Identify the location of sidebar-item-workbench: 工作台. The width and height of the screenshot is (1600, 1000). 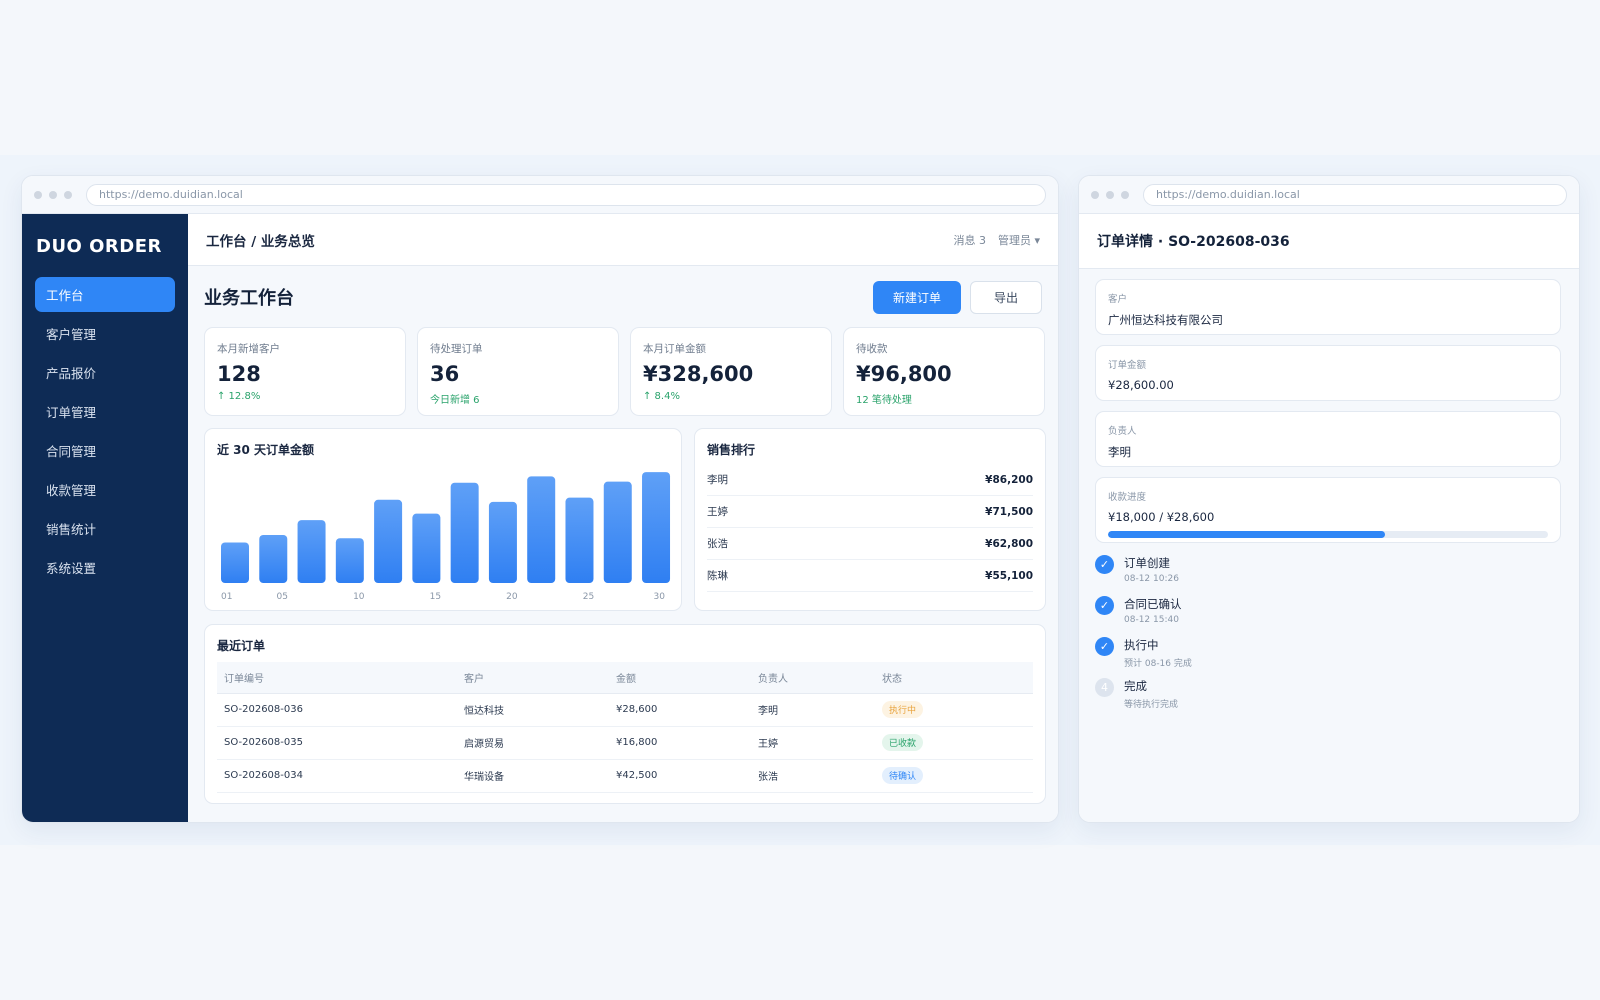
(105, 294).